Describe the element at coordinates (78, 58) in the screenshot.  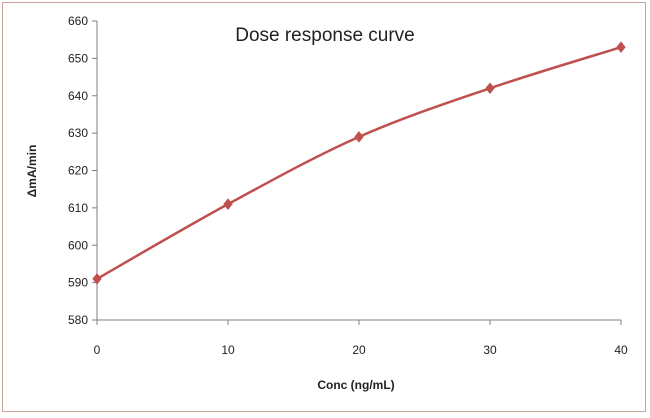
I see `y-tick-label-650: 650` at that location.